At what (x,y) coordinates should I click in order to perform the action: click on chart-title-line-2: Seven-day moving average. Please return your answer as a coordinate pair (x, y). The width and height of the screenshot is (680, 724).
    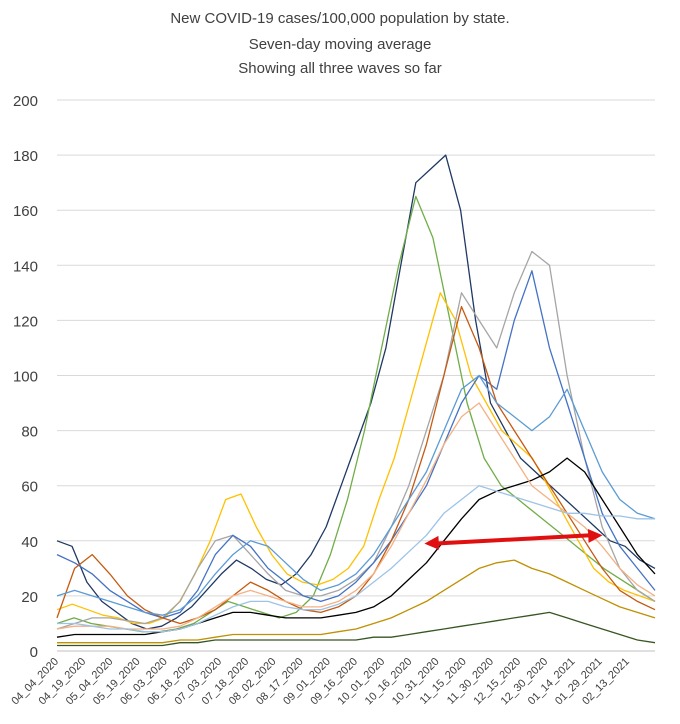
    Looking at the image, I should click on (340, 44).